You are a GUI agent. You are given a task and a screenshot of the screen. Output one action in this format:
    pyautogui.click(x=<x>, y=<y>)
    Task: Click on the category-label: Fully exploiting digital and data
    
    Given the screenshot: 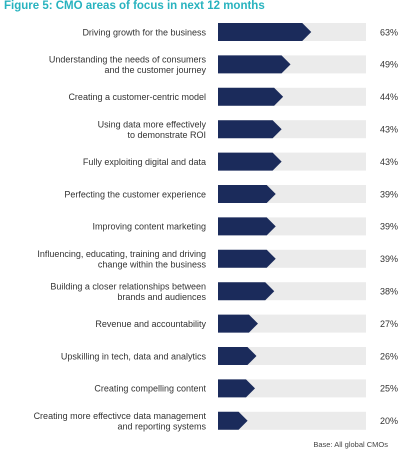 What is the action you would take?
    pyautogui.click(x=144, y=162)
    